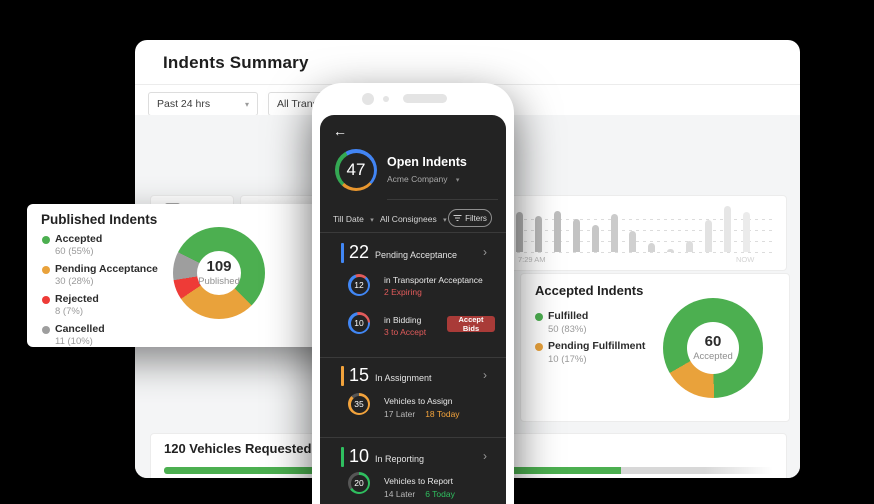  I want to click on legend-value: 10 (17%), so click(567, 359).